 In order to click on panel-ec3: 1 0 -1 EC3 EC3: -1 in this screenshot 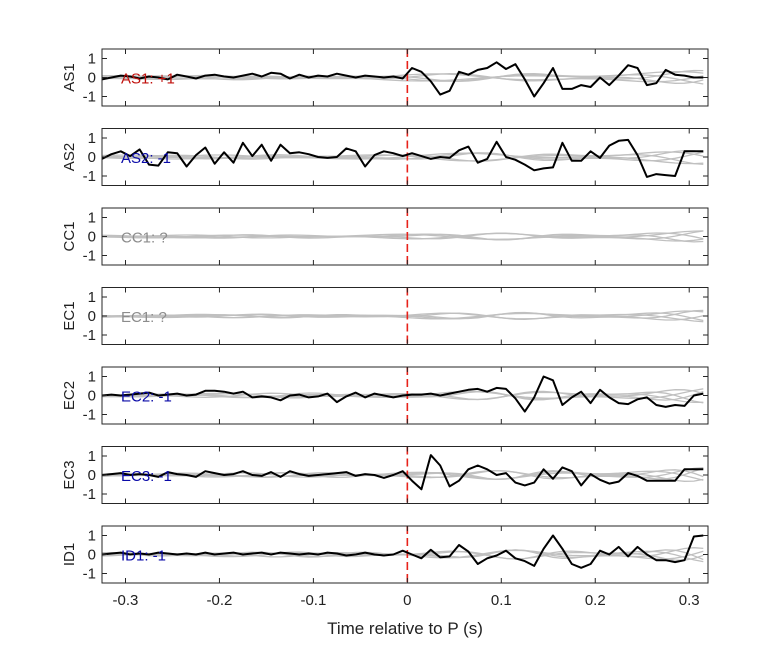, I will do `click(385, 475)`.